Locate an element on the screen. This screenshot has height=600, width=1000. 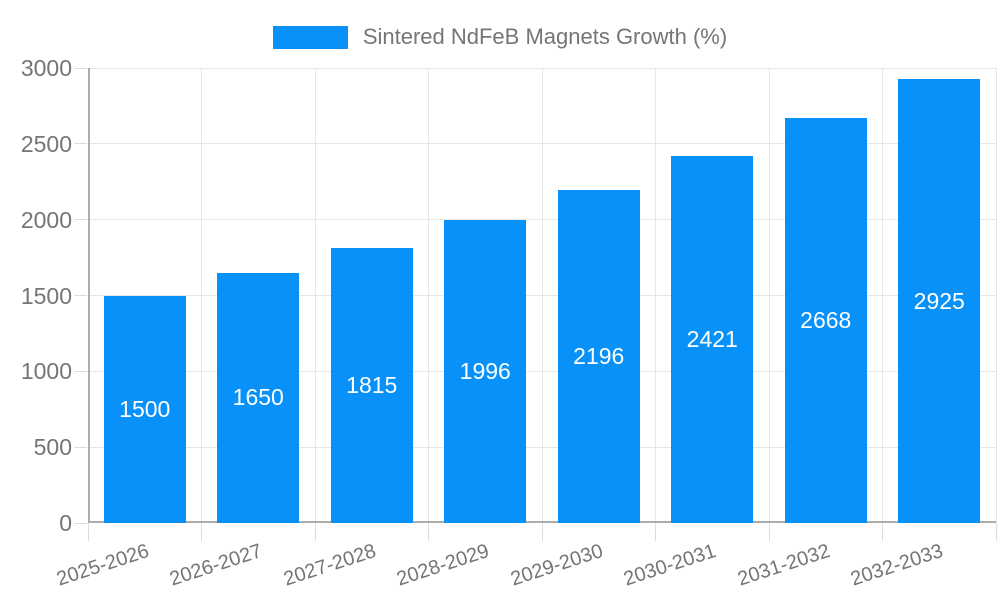
bar-value-label: 1996 is located at coordinates (485, 371).